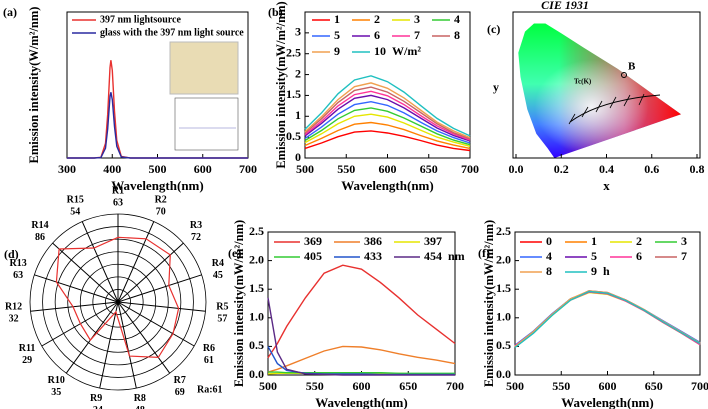 This screenshot has width=708, height=409. Describe the element at coordinates (67, 169) in the screenshot. I see `x-tick-label: 300` at that location.